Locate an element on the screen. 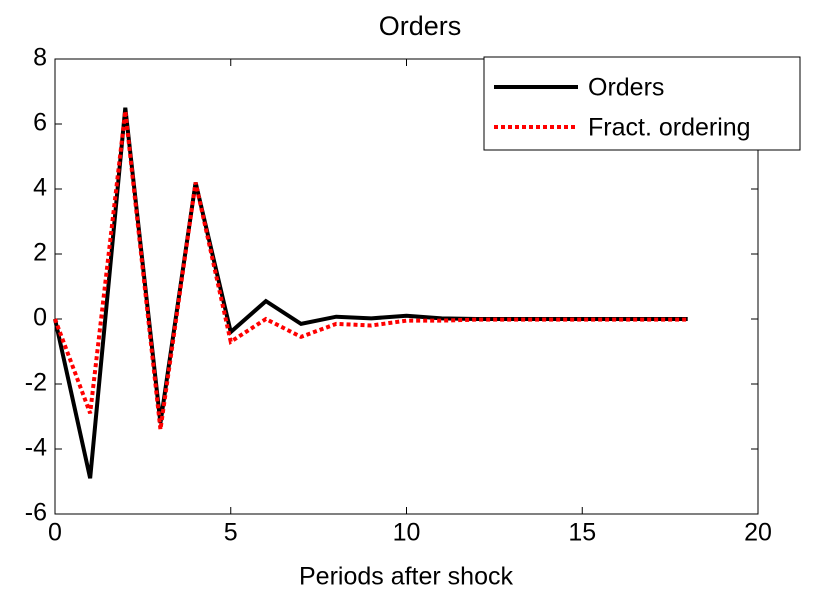 Image resolution: width=815 pixels, height=602 pixels. y-tick-label: 0 is located at coordinates (40, 318).